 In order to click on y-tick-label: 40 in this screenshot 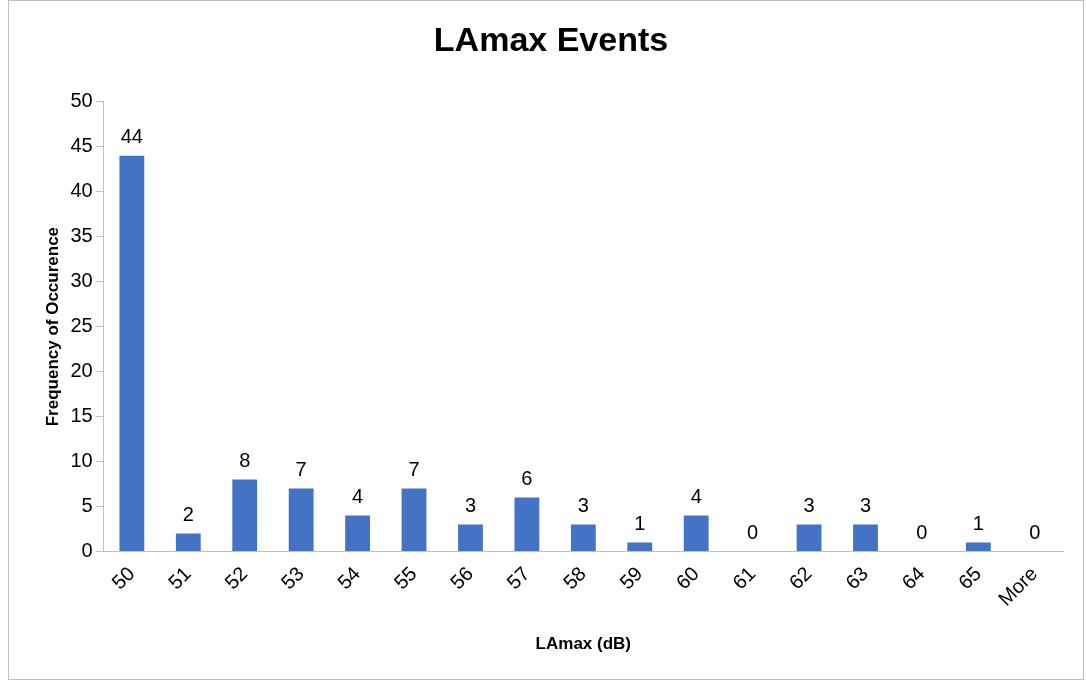, I will do `click(81, 190)`.